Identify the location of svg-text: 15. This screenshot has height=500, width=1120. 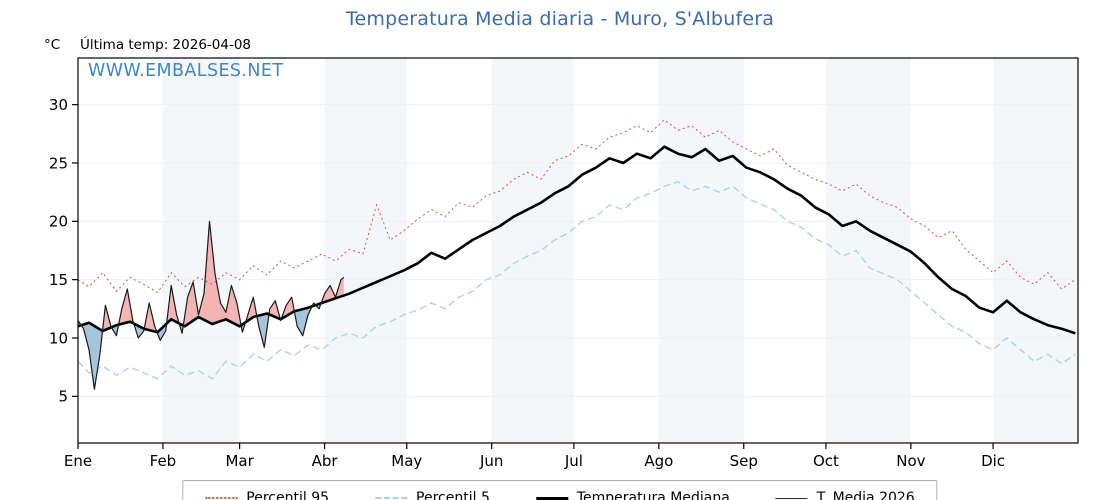
(58, 280).